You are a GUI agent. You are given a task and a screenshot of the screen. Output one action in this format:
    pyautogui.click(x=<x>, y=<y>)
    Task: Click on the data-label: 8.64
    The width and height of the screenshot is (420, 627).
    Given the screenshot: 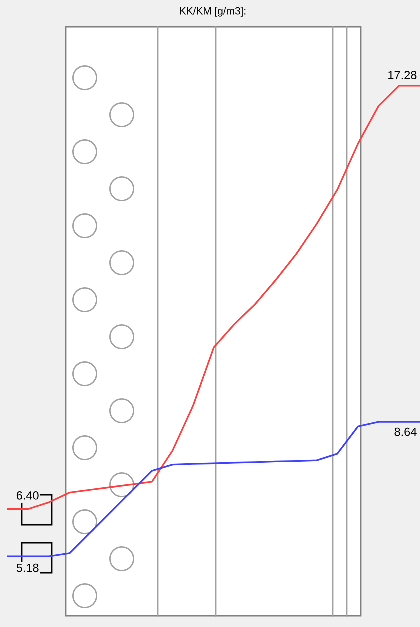 What is the action you would take?
    pyautogui.click(x=405, y=432)
    